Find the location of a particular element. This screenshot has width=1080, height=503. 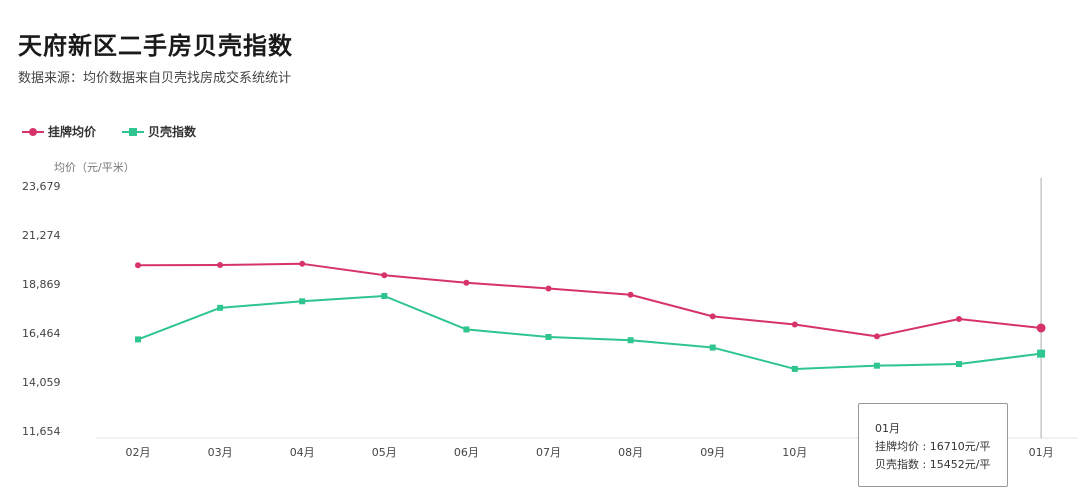

chart-tooltip: 01月 挂牌均价 : 16710元/平 贝壳指数 : 15452元/平 is located at coordinates (933, 445).